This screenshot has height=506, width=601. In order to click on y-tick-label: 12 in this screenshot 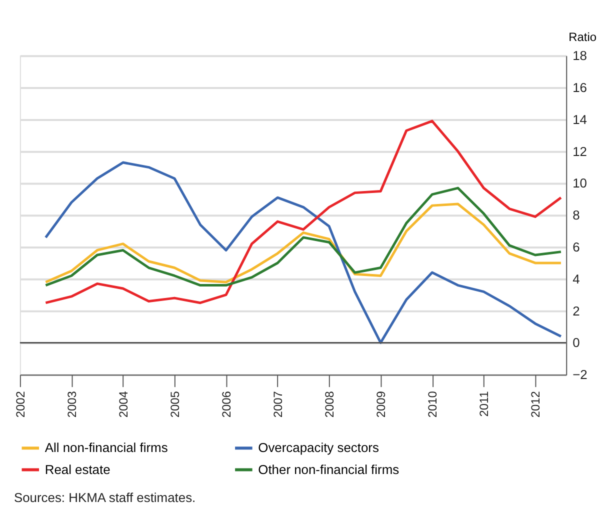, I will do `click(579, 151)`.